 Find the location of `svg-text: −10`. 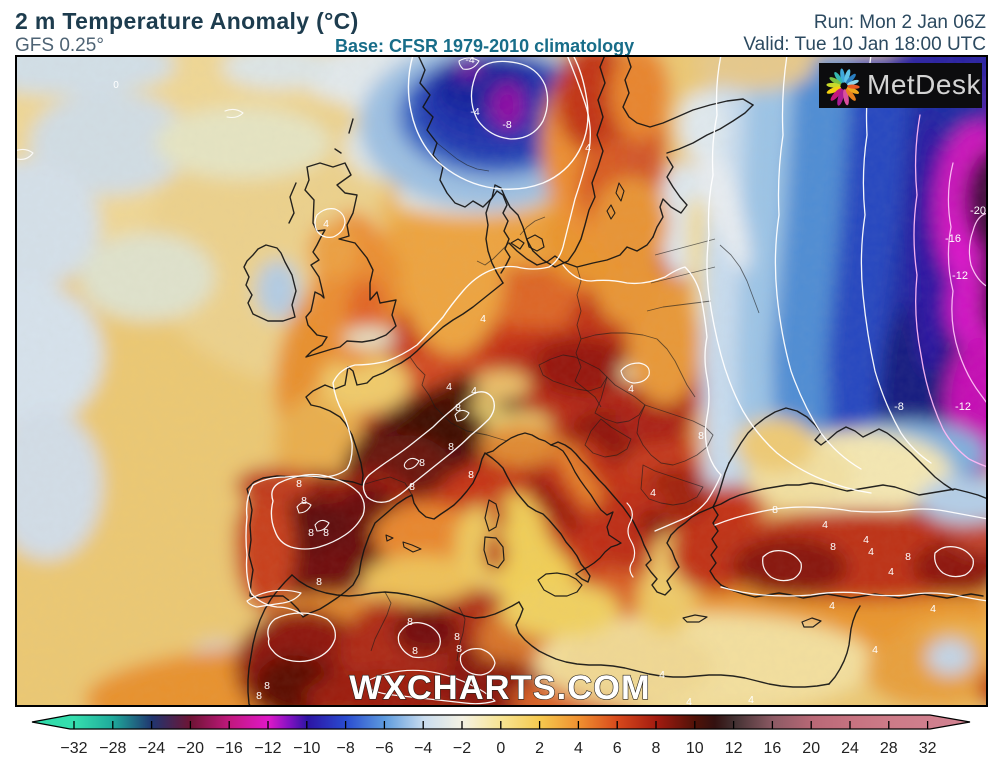

svg-text: −10 is located at coordinates (306, 748).